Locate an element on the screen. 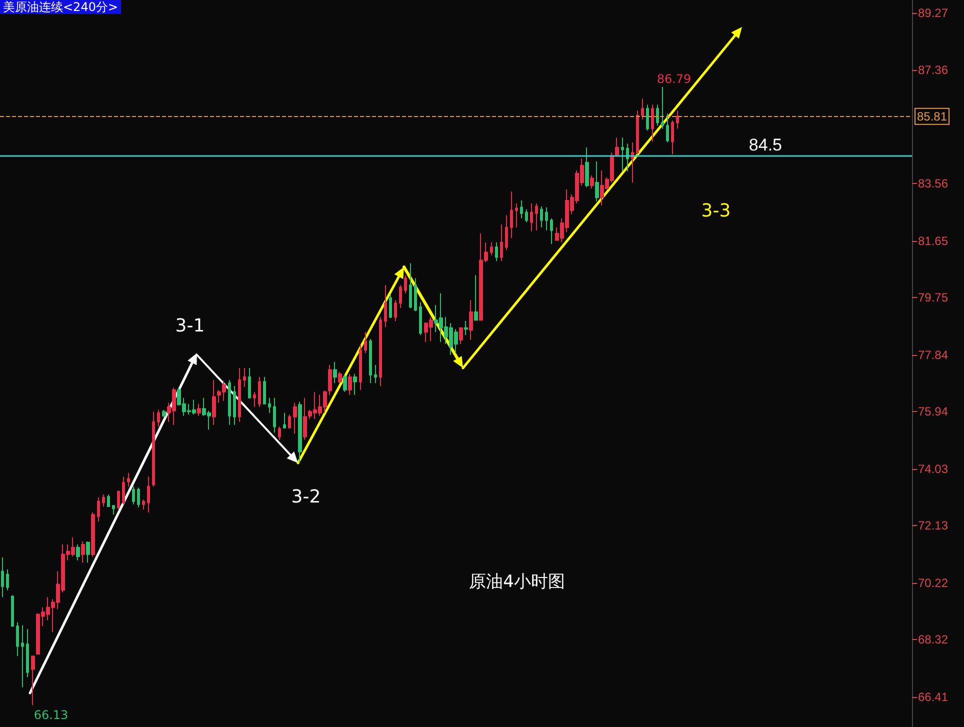 This screenshot has height=727, width=964. y-tick-label: 89.27 is located at coordinates (933, 13).